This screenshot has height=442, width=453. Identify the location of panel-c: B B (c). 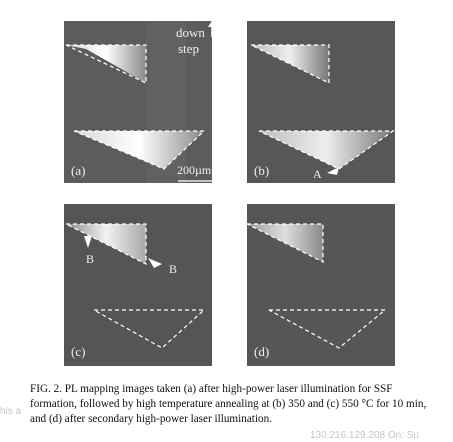
(138, 285).